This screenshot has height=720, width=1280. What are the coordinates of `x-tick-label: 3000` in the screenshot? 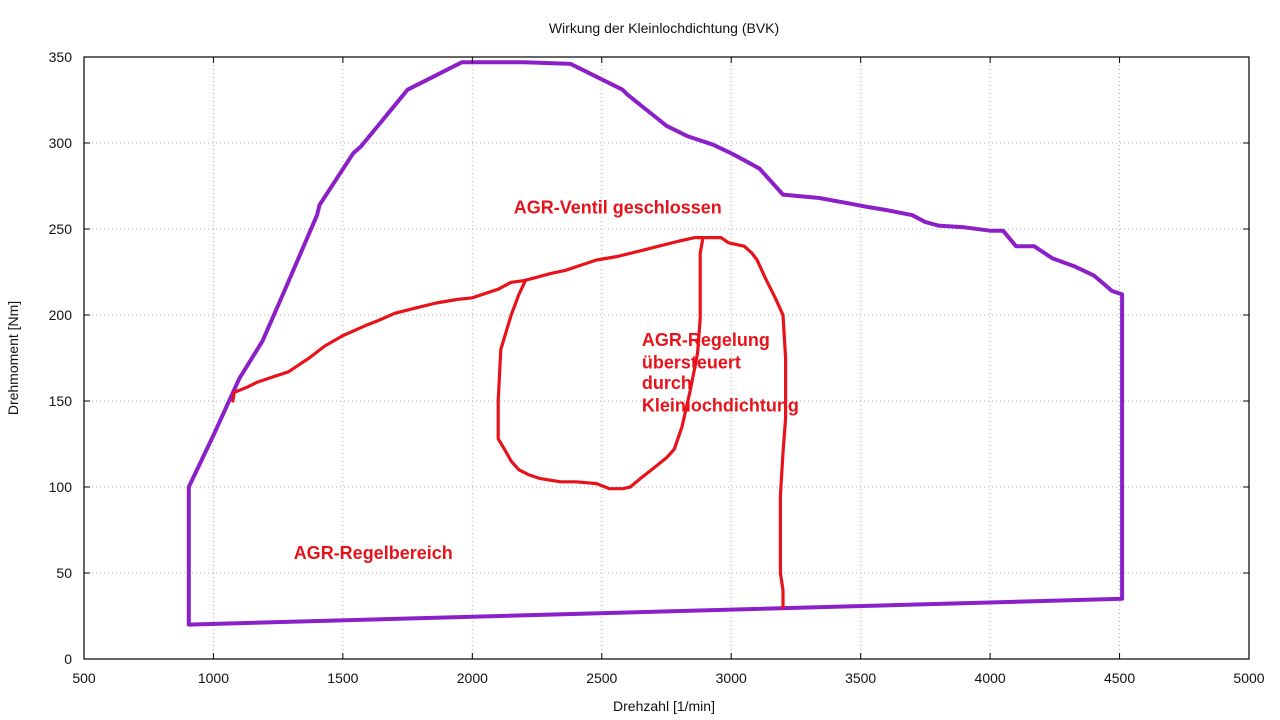 It's located at (731, 678).